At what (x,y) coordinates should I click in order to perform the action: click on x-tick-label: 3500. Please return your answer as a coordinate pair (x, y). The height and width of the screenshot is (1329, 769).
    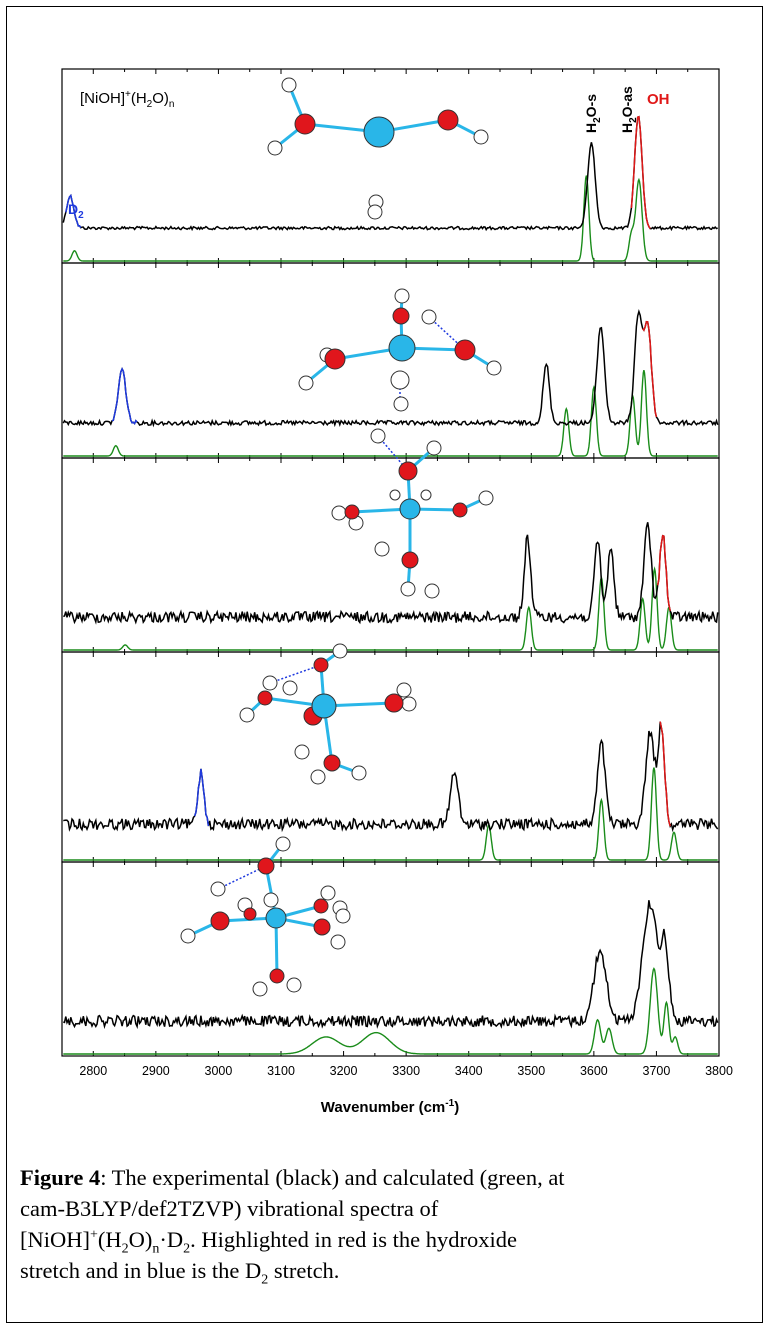
    Looking at the image, I should click on (531, 1071).